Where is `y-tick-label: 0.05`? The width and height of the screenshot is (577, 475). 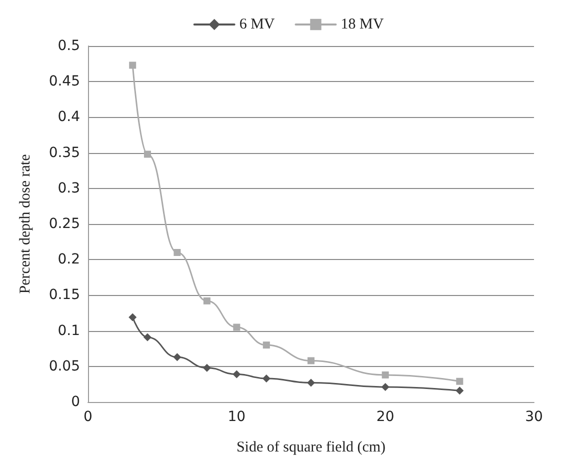 y-tick-label: 0.05 is located at coordinates (64, 366).